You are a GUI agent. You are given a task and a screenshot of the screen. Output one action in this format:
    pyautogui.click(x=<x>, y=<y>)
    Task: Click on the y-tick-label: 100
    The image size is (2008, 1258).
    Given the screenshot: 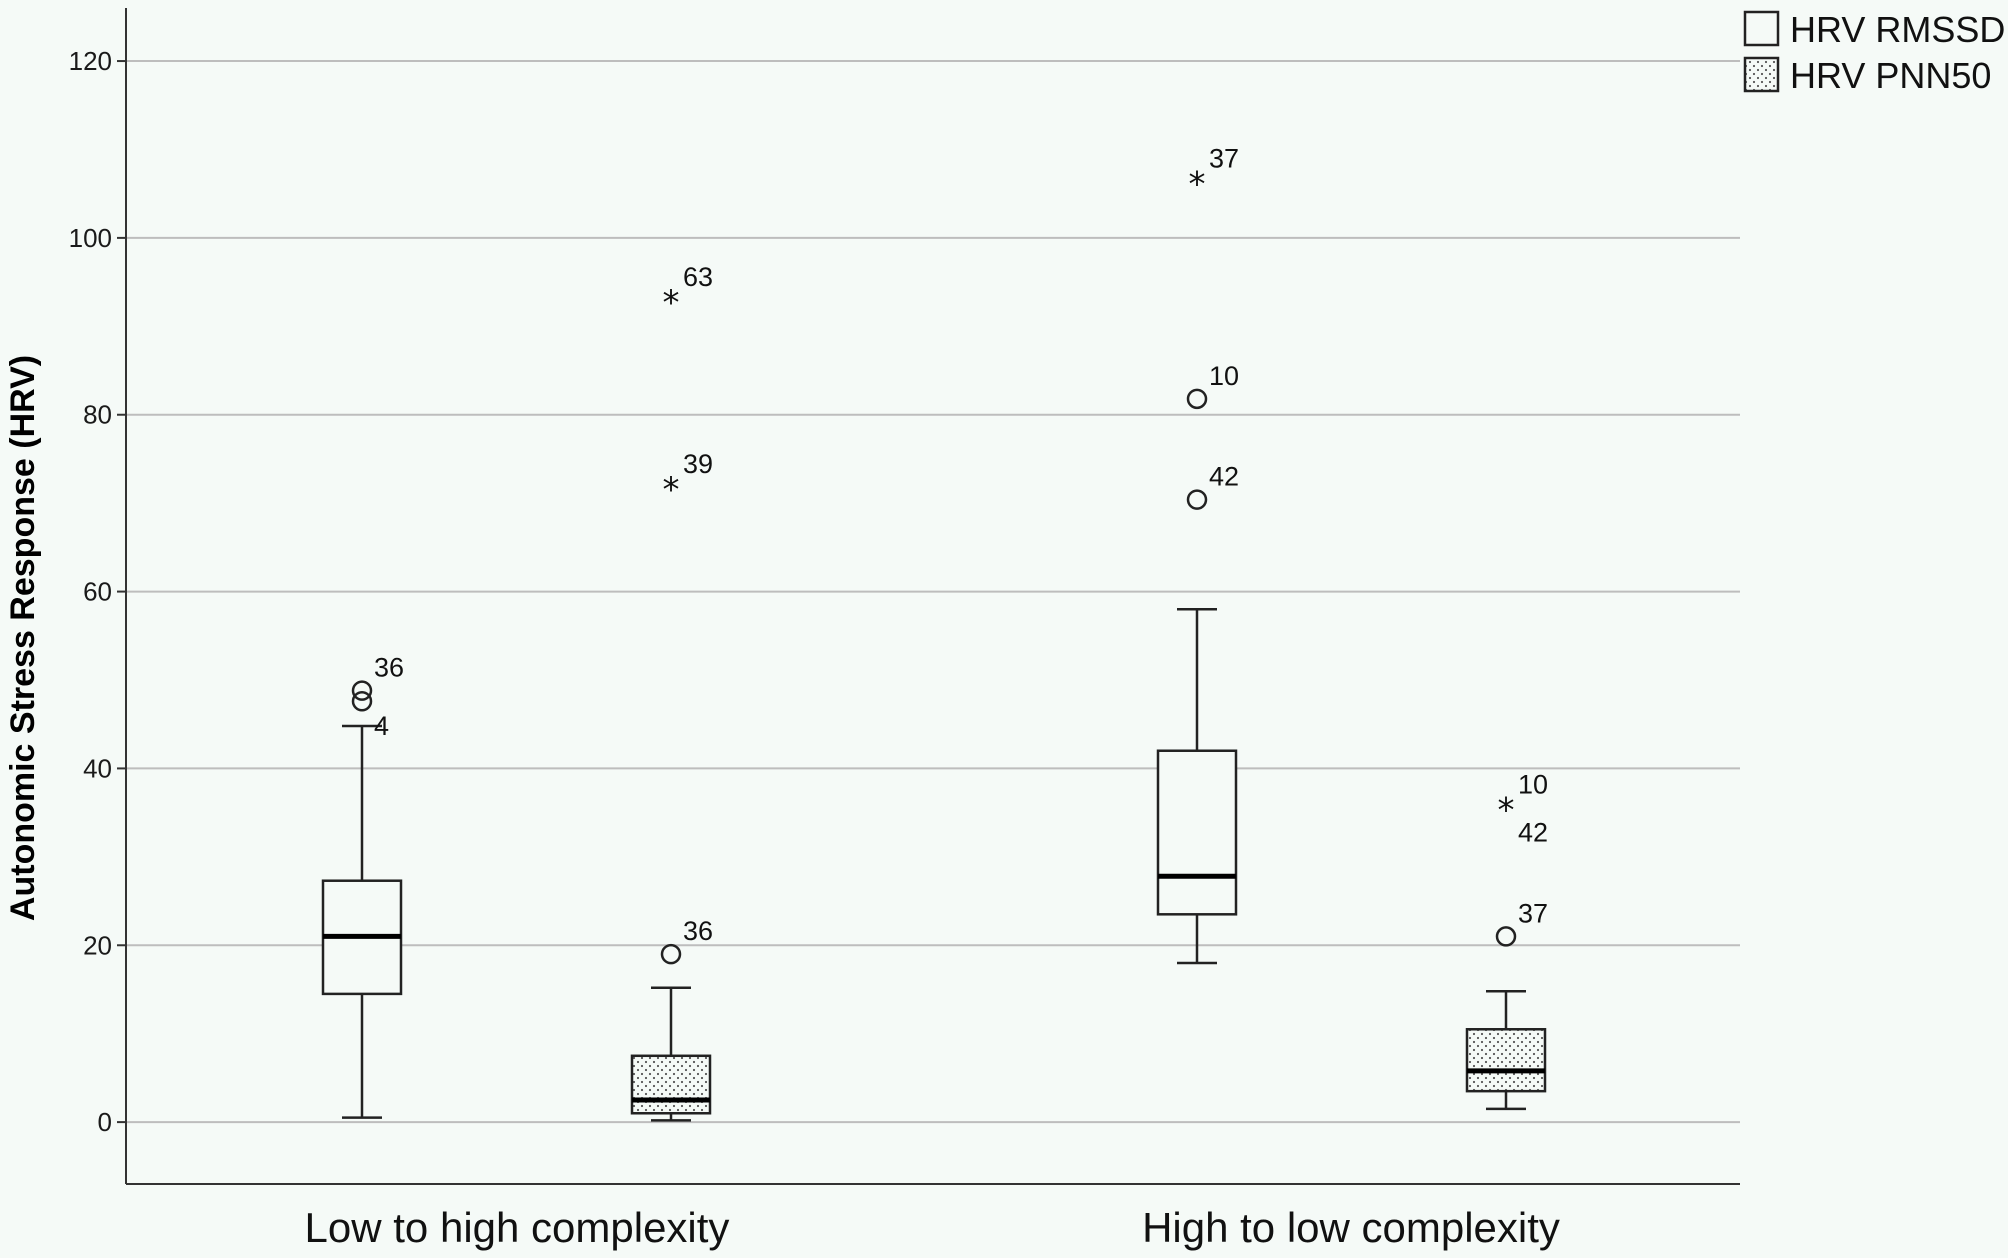 What is the action you would take?
    pyautogui.click(x=90, y=238)
    